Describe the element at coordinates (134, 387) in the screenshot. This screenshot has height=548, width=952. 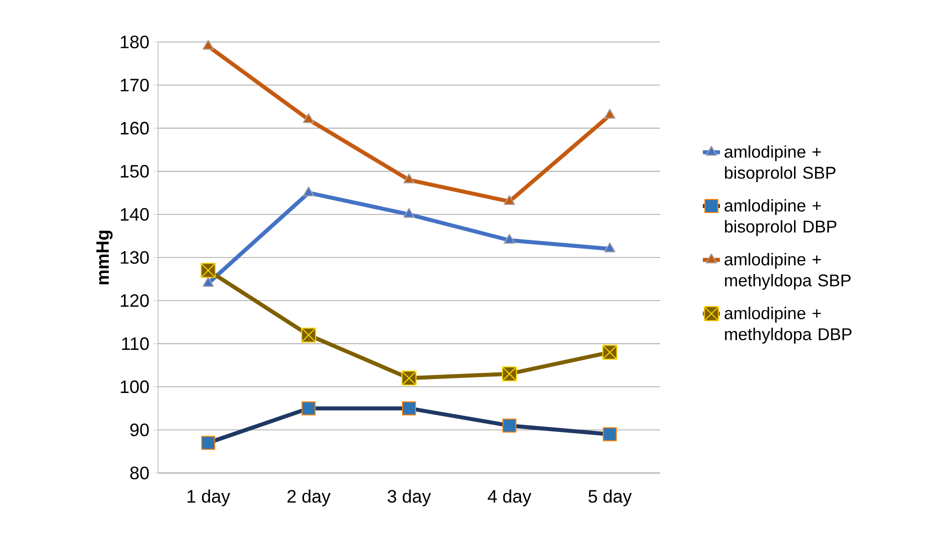
I see `y-tick-label: 100` at that location.